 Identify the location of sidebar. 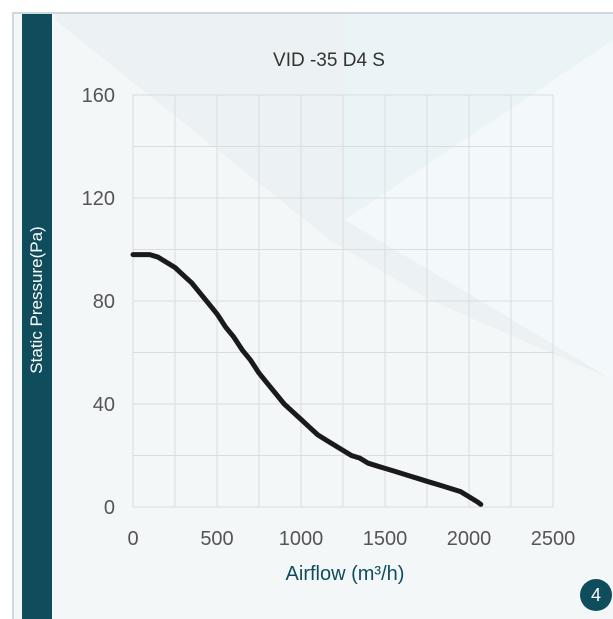
(37, 316).